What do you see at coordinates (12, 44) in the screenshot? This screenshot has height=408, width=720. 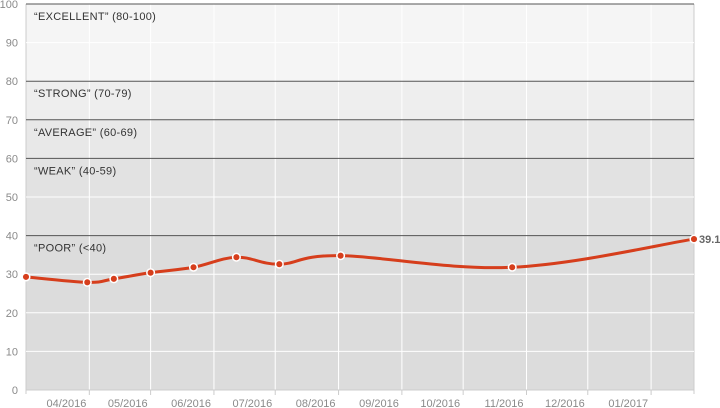 I see `y-tick-label-90: 90` at bounding box center [12, 44].